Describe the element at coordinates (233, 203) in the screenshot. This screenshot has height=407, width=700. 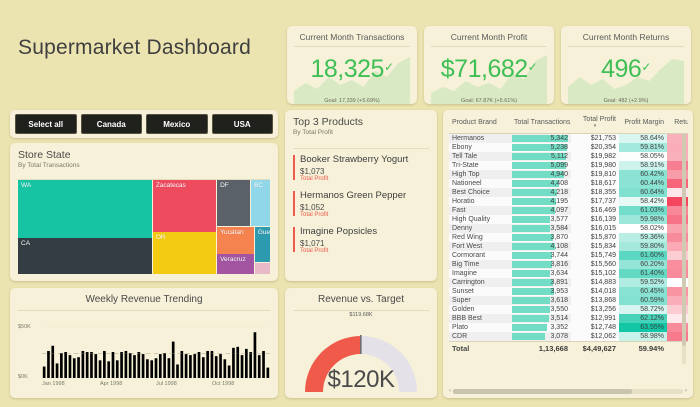
I see `treemap-tile-df: DF` at that location.